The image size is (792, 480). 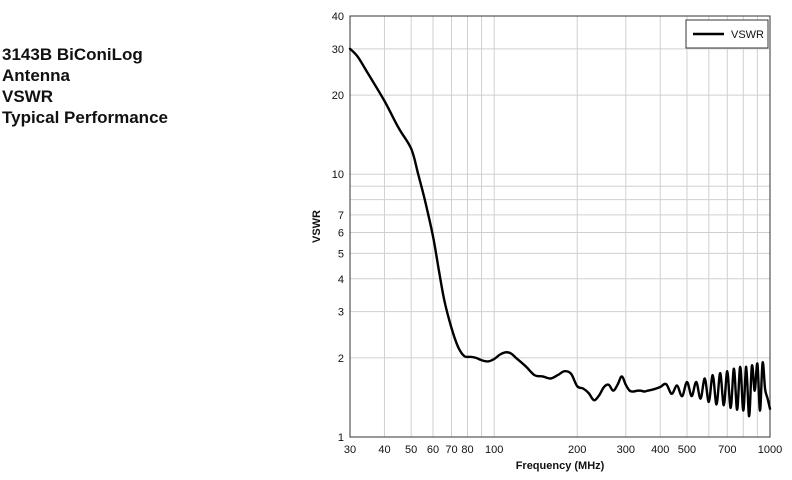 I want to click on y-tick-label: 6, so click(x=341, y=234).